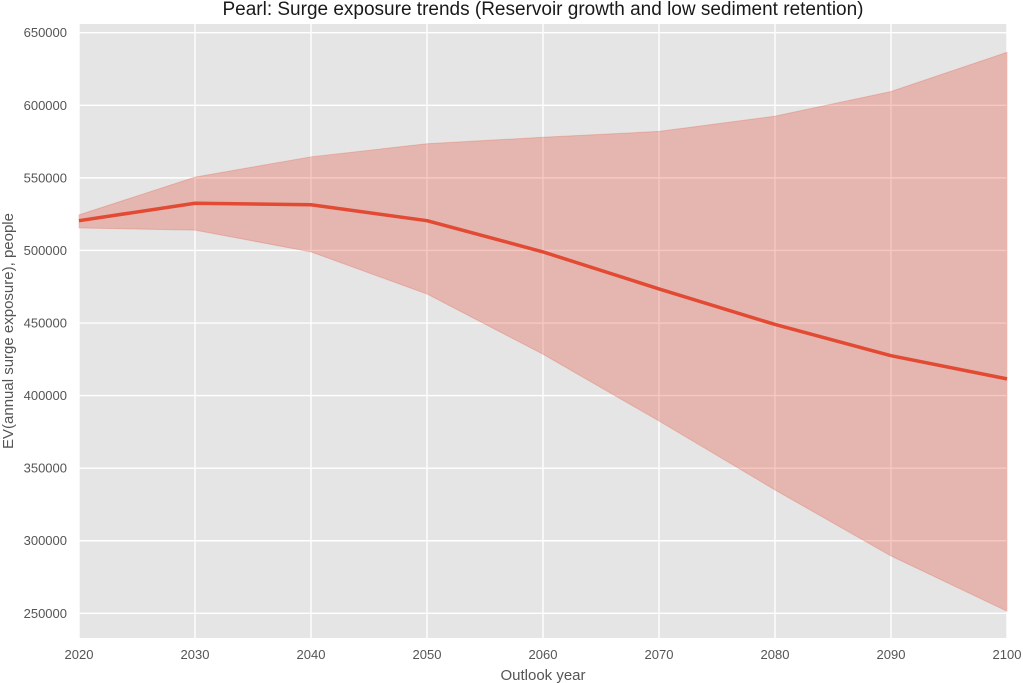 Image resolution: width=1023 pixels, height=683 pixels. Describe the element at coordinates (45, 540) in the screenshot. I see `y-tick-label: 300000` at that location.